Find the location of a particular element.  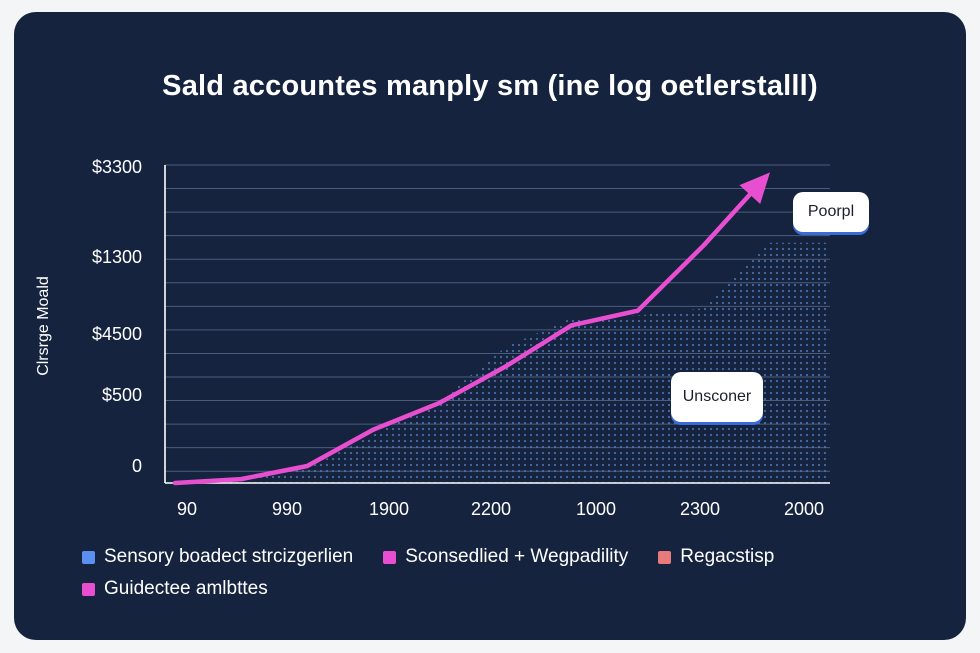

legend-label: Guidectee amlbttes is located at coordinates (186, 588).